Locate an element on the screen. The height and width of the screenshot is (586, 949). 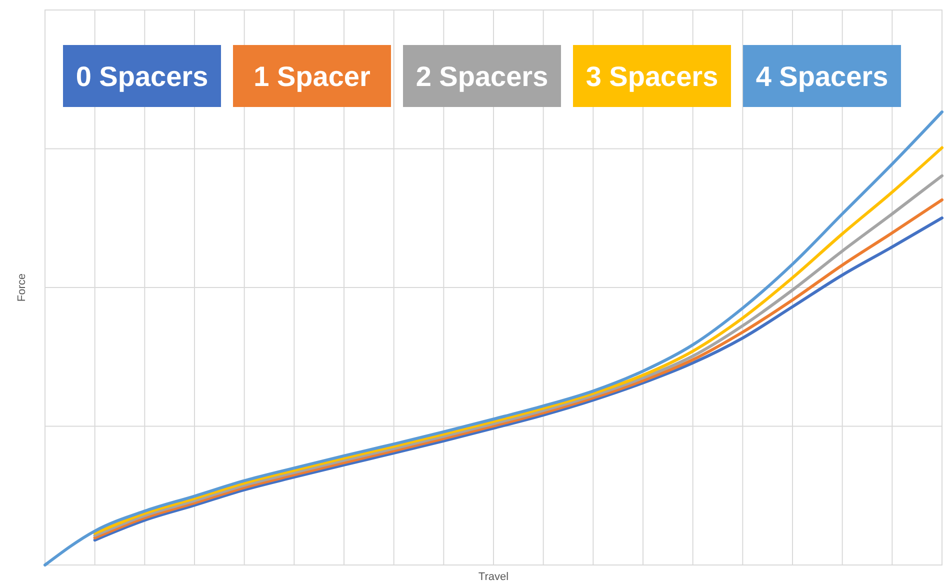
series-label: 4 Spacers is located at coordinates (822, 76).